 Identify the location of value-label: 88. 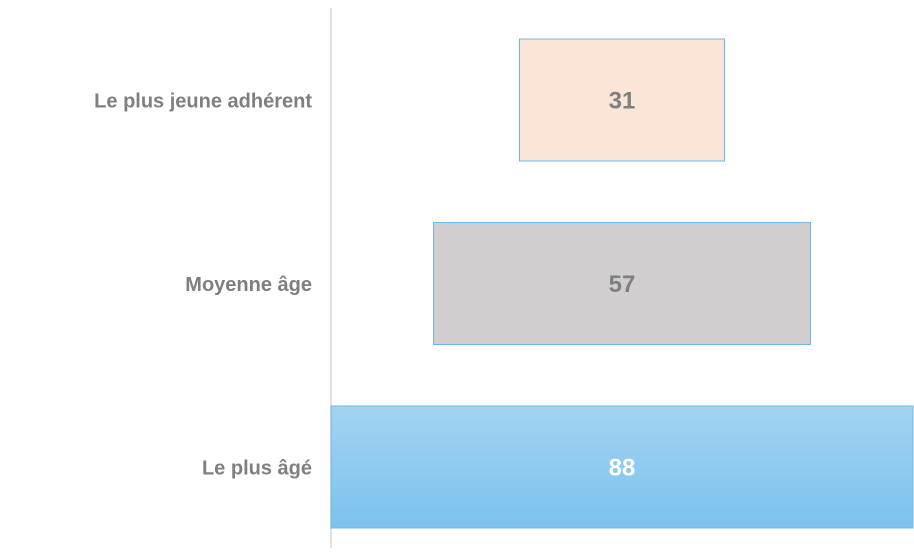
(622, 467).